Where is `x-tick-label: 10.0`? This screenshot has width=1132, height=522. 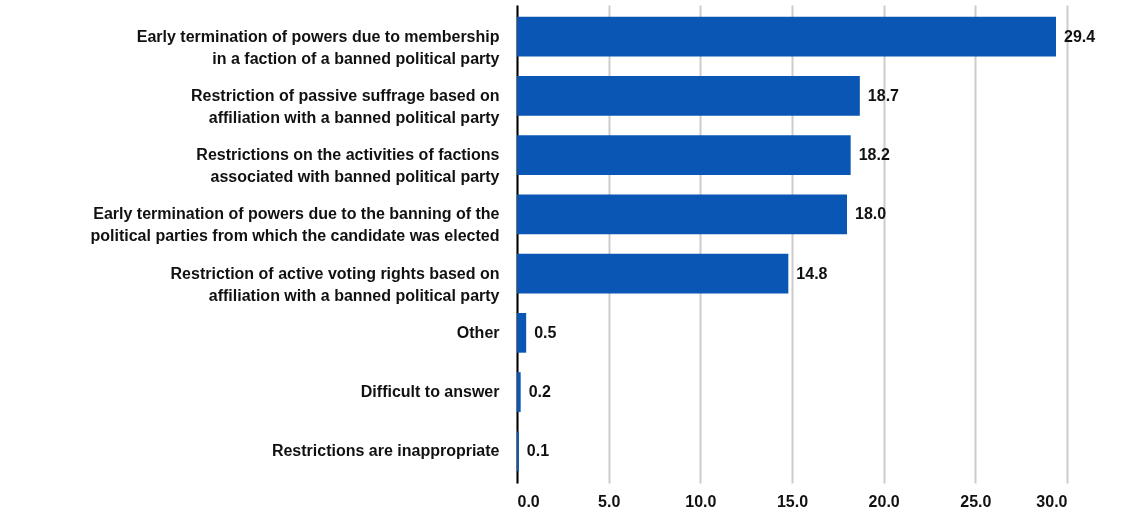 x-tick-label: 10.0 is located at coordinates (701, 501).